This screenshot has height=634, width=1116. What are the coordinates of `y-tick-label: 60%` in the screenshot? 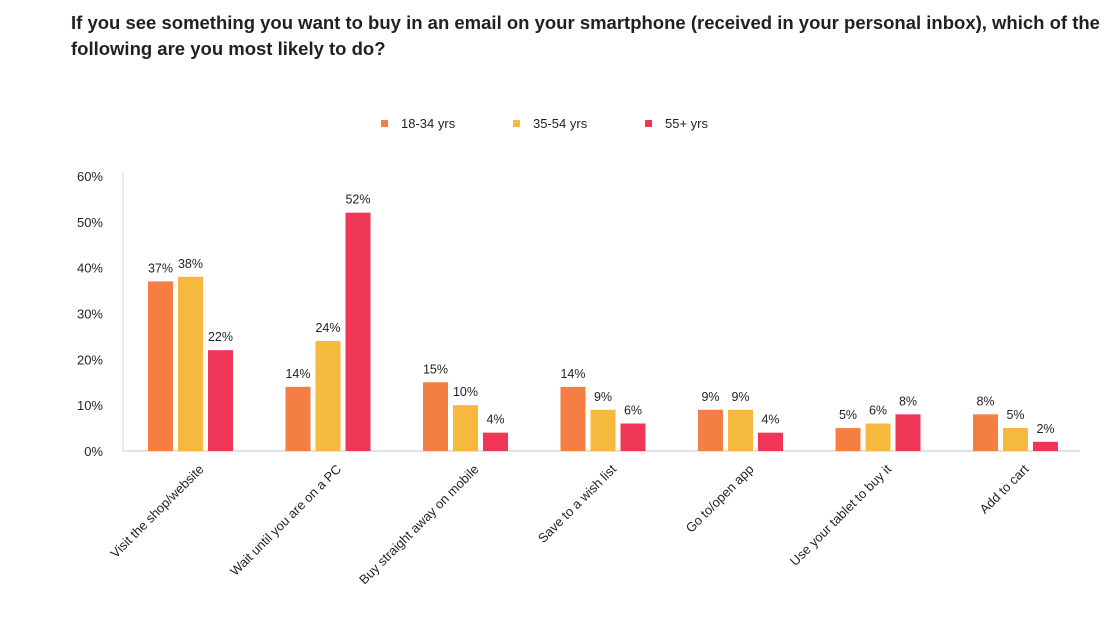 It's located at (90, 176).